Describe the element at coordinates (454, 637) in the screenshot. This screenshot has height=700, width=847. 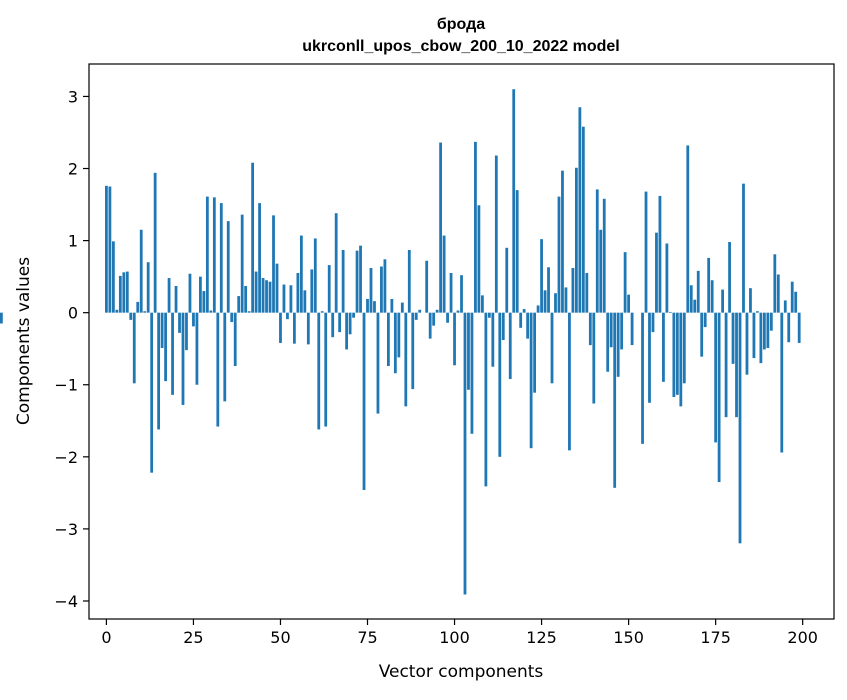
I see `x-tick-label: 100` at that location.